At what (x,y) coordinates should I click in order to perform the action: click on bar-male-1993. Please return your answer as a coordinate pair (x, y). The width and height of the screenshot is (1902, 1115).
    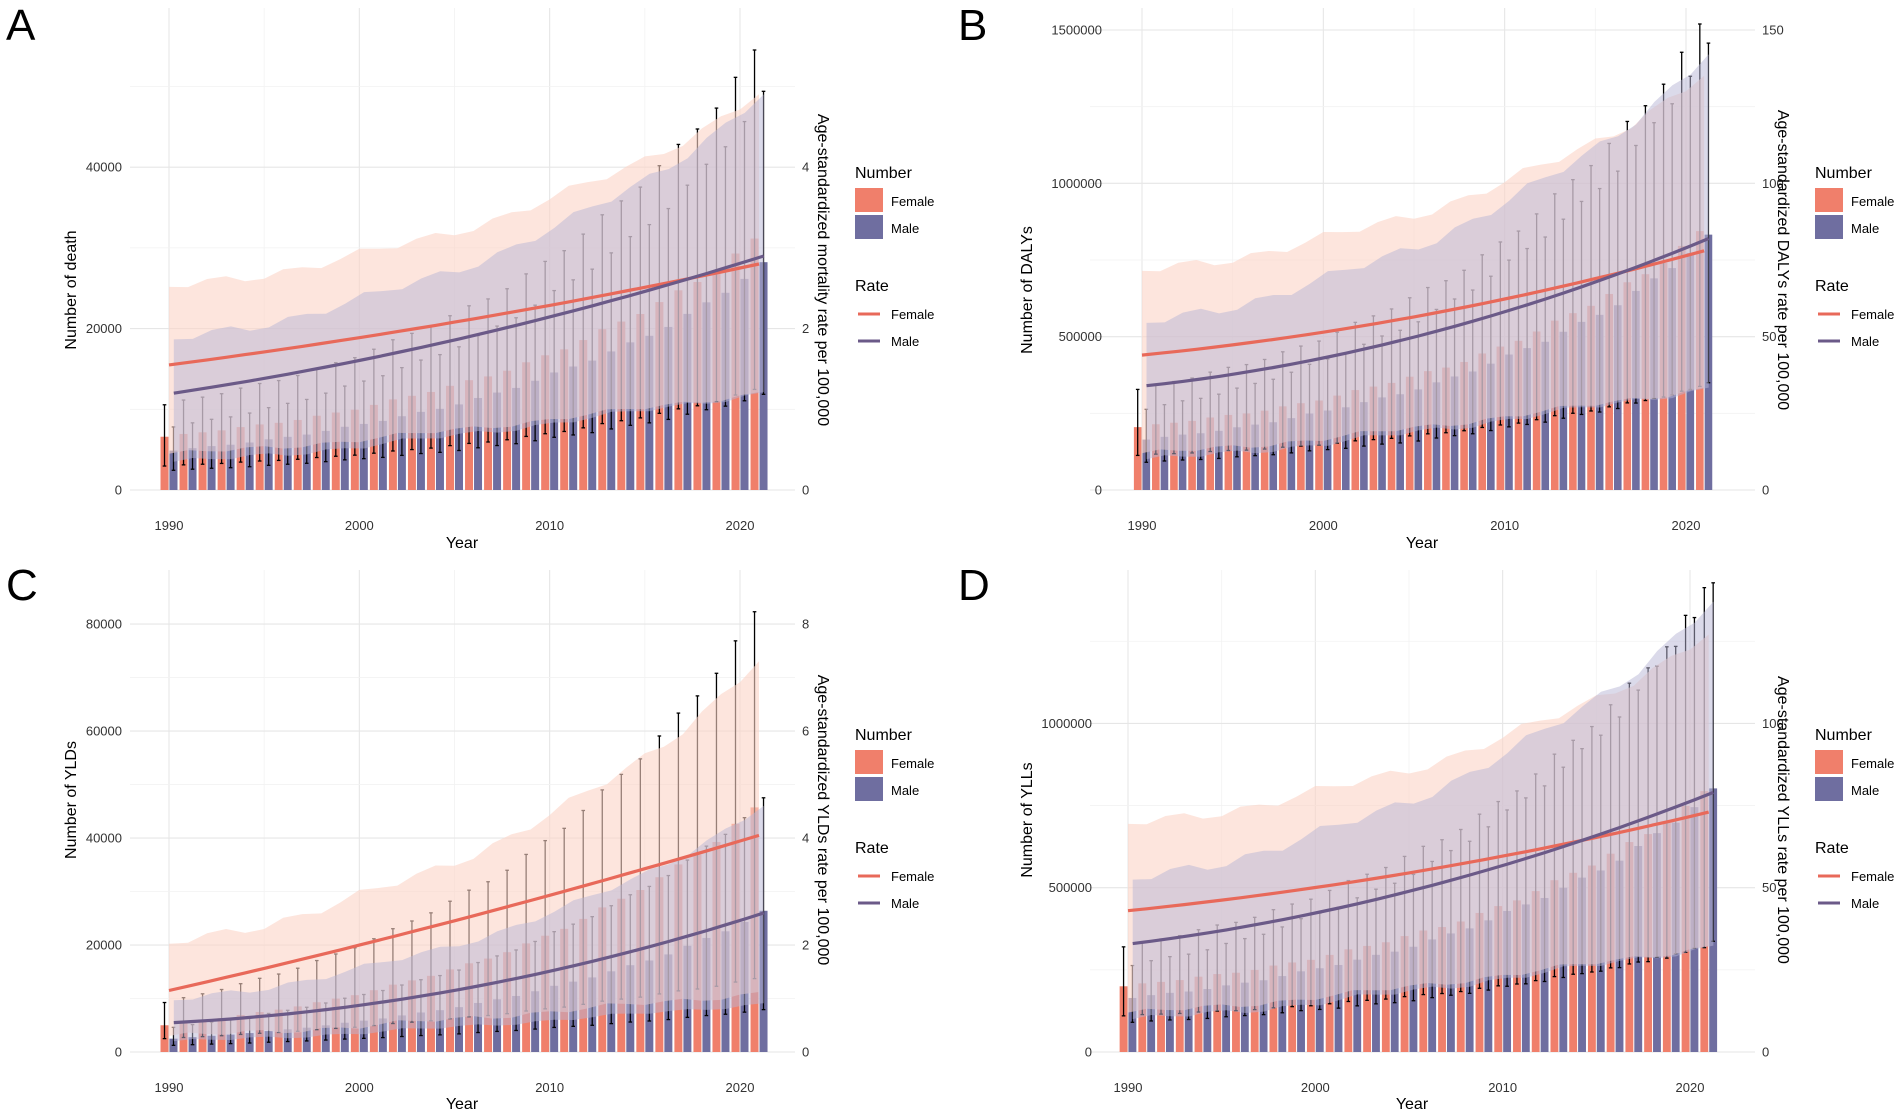
    Looking at the image, I should click on (1188, 1021).